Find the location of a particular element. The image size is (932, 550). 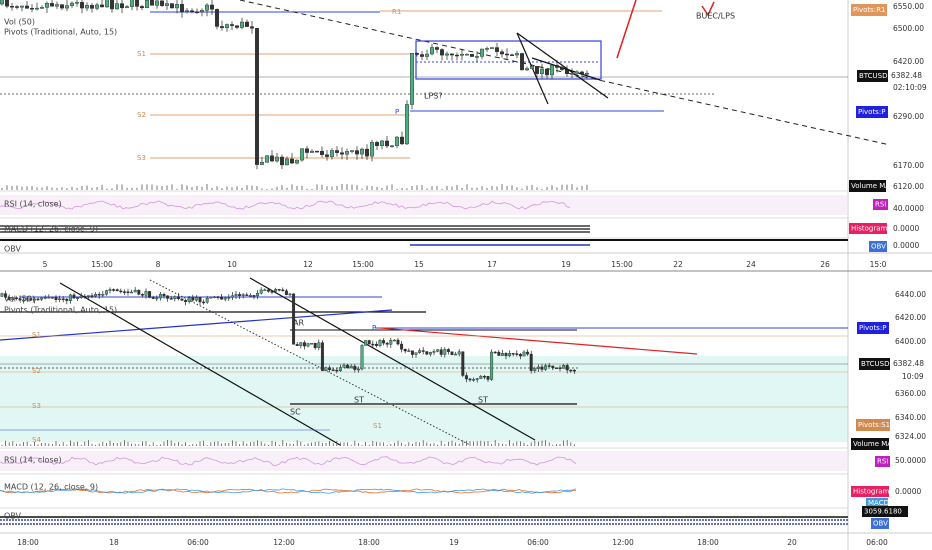

time-label: 06:00 is located at coordinates (198, 542).